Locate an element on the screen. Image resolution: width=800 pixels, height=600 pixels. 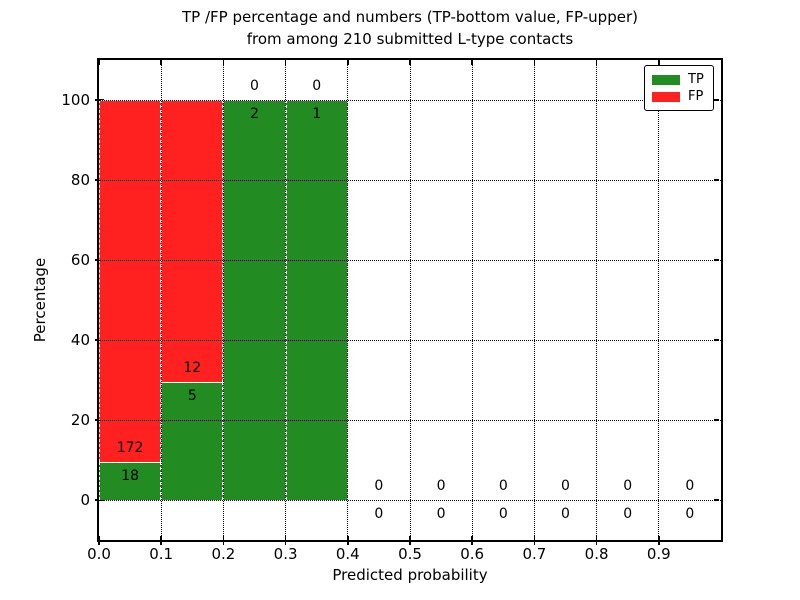
fp-legend-swatch-icon is located at coordinates (666, 96).